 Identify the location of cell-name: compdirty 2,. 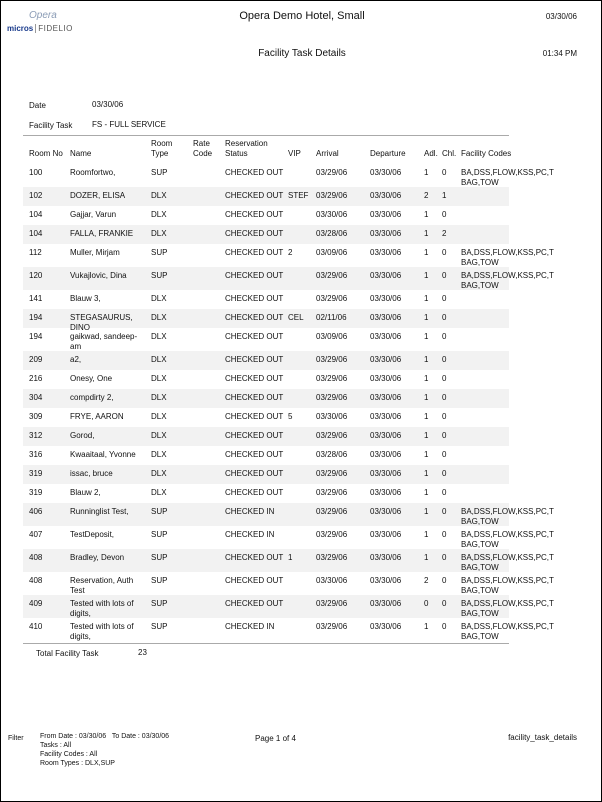
(92, 397).